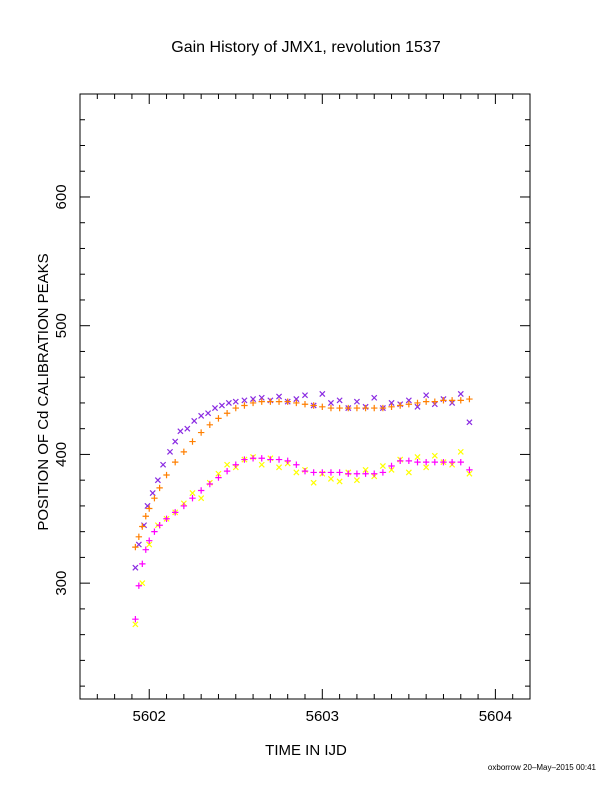 Image resolution: width=612 pixels, height=792 pixels. Describe the element at coordinates (61, 583) in the screenshot. I see `y-tick-label: 300` at that location.